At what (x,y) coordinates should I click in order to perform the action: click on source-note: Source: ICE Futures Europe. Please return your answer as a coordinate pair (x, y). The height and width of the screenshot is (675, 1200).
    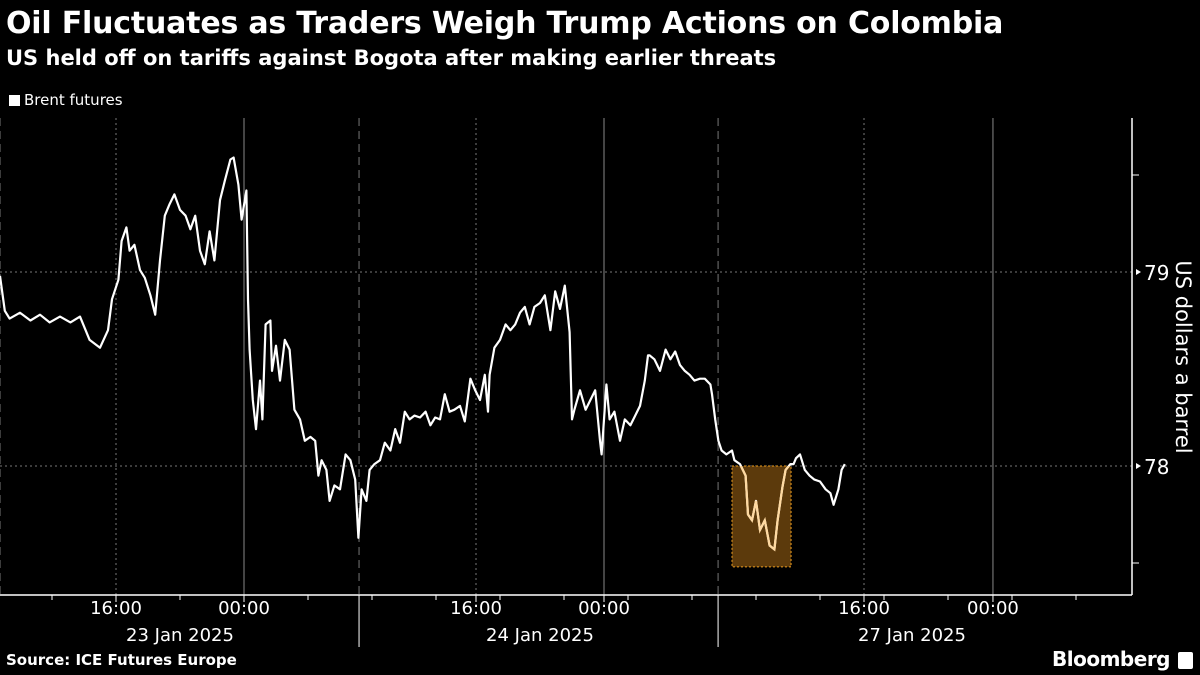
    Looking at the image, I should click on (121, 660).